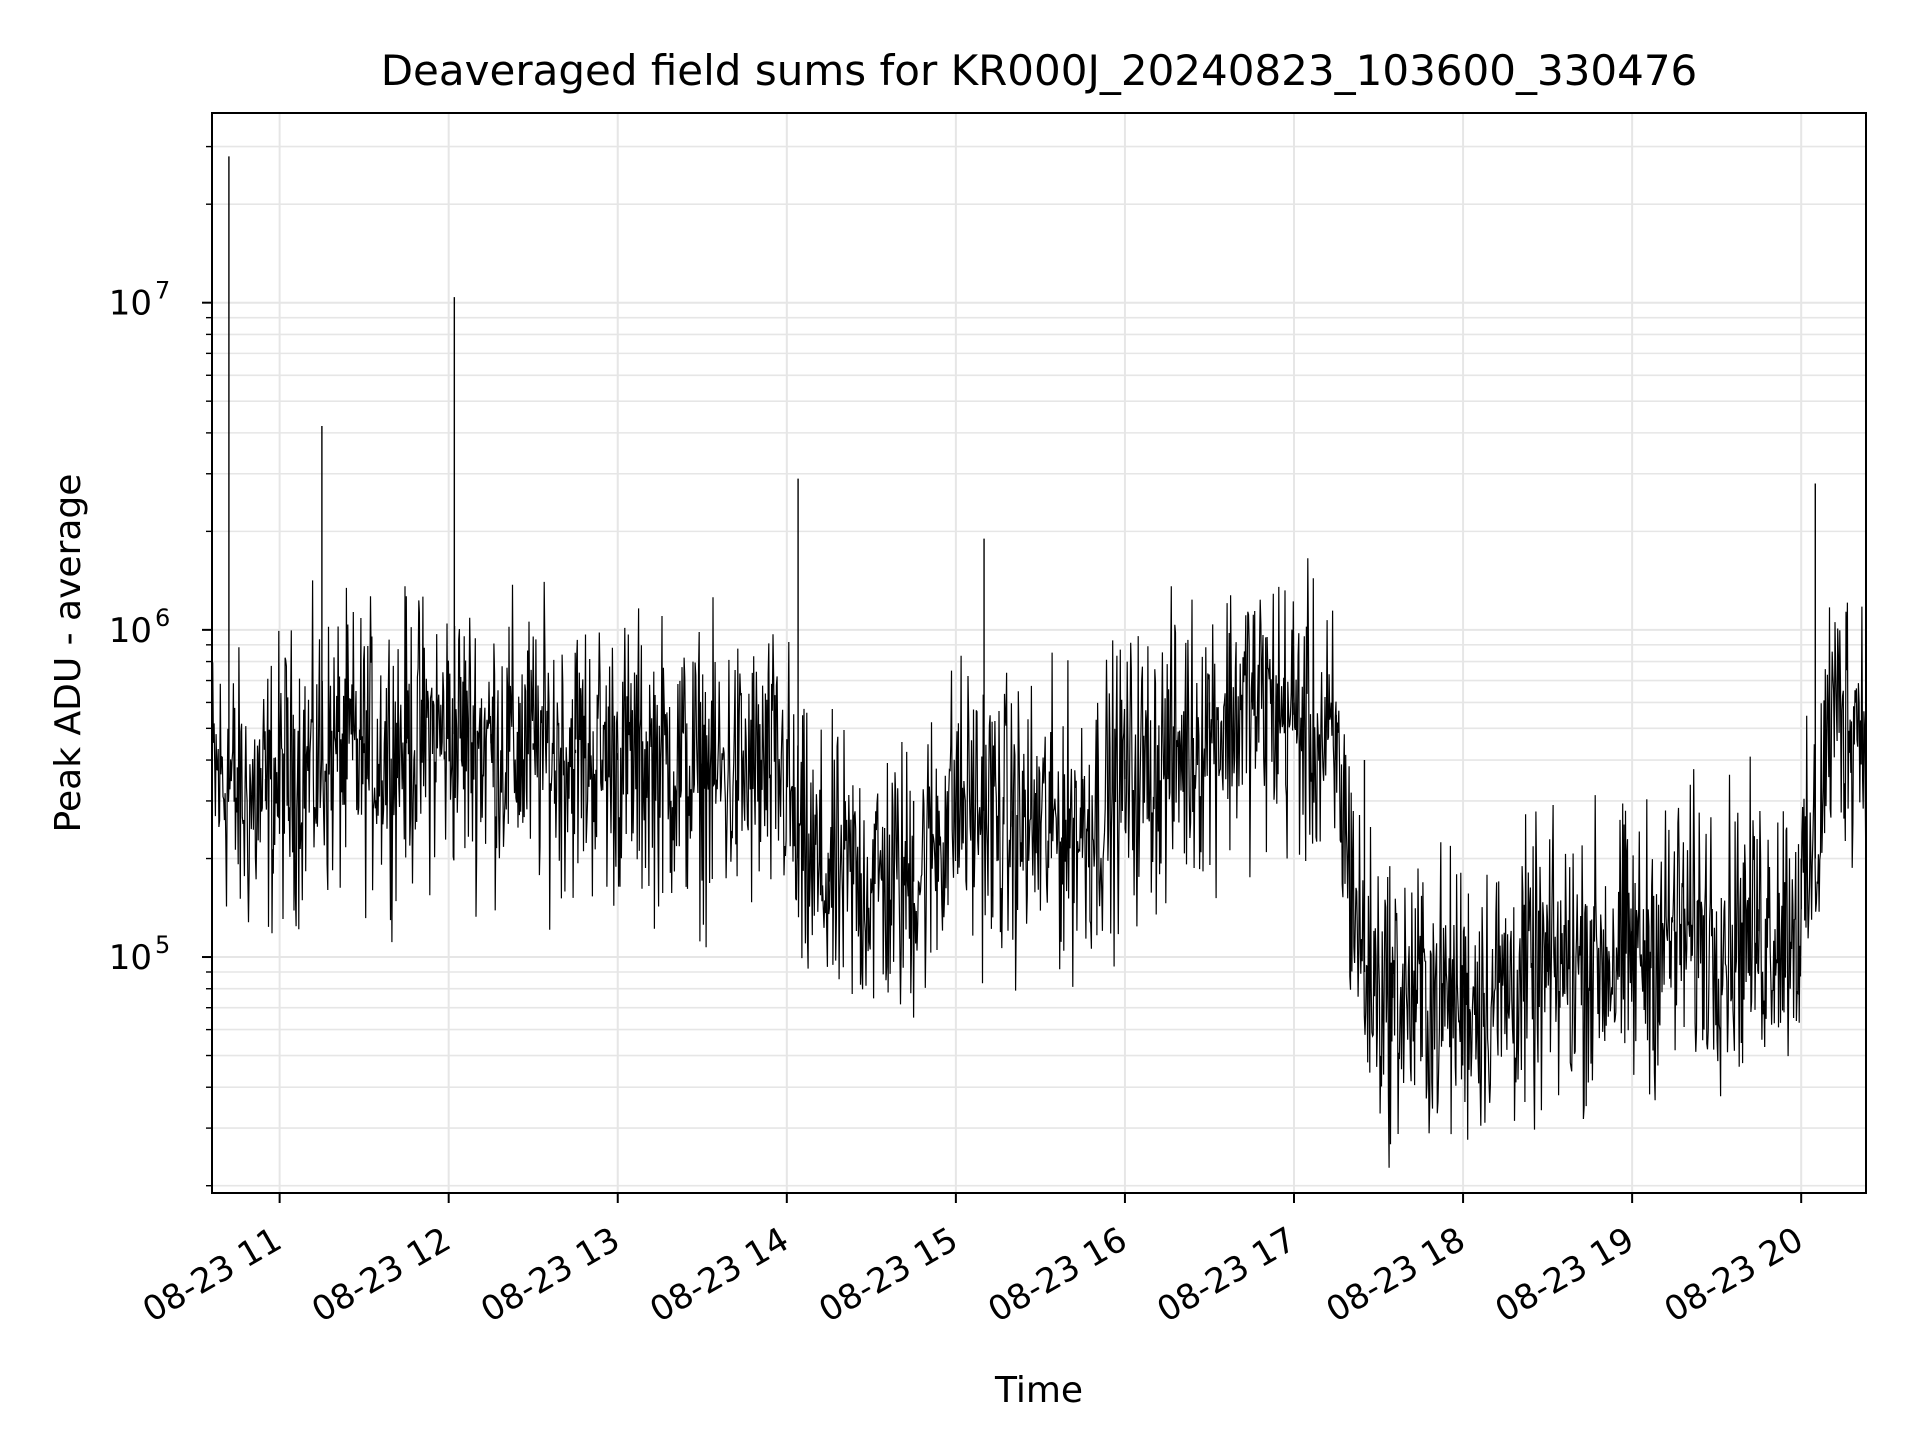  Describe the element at coordinates (1038, 1390) in the screenshot. I see `x-axis-label: Time` at that location.